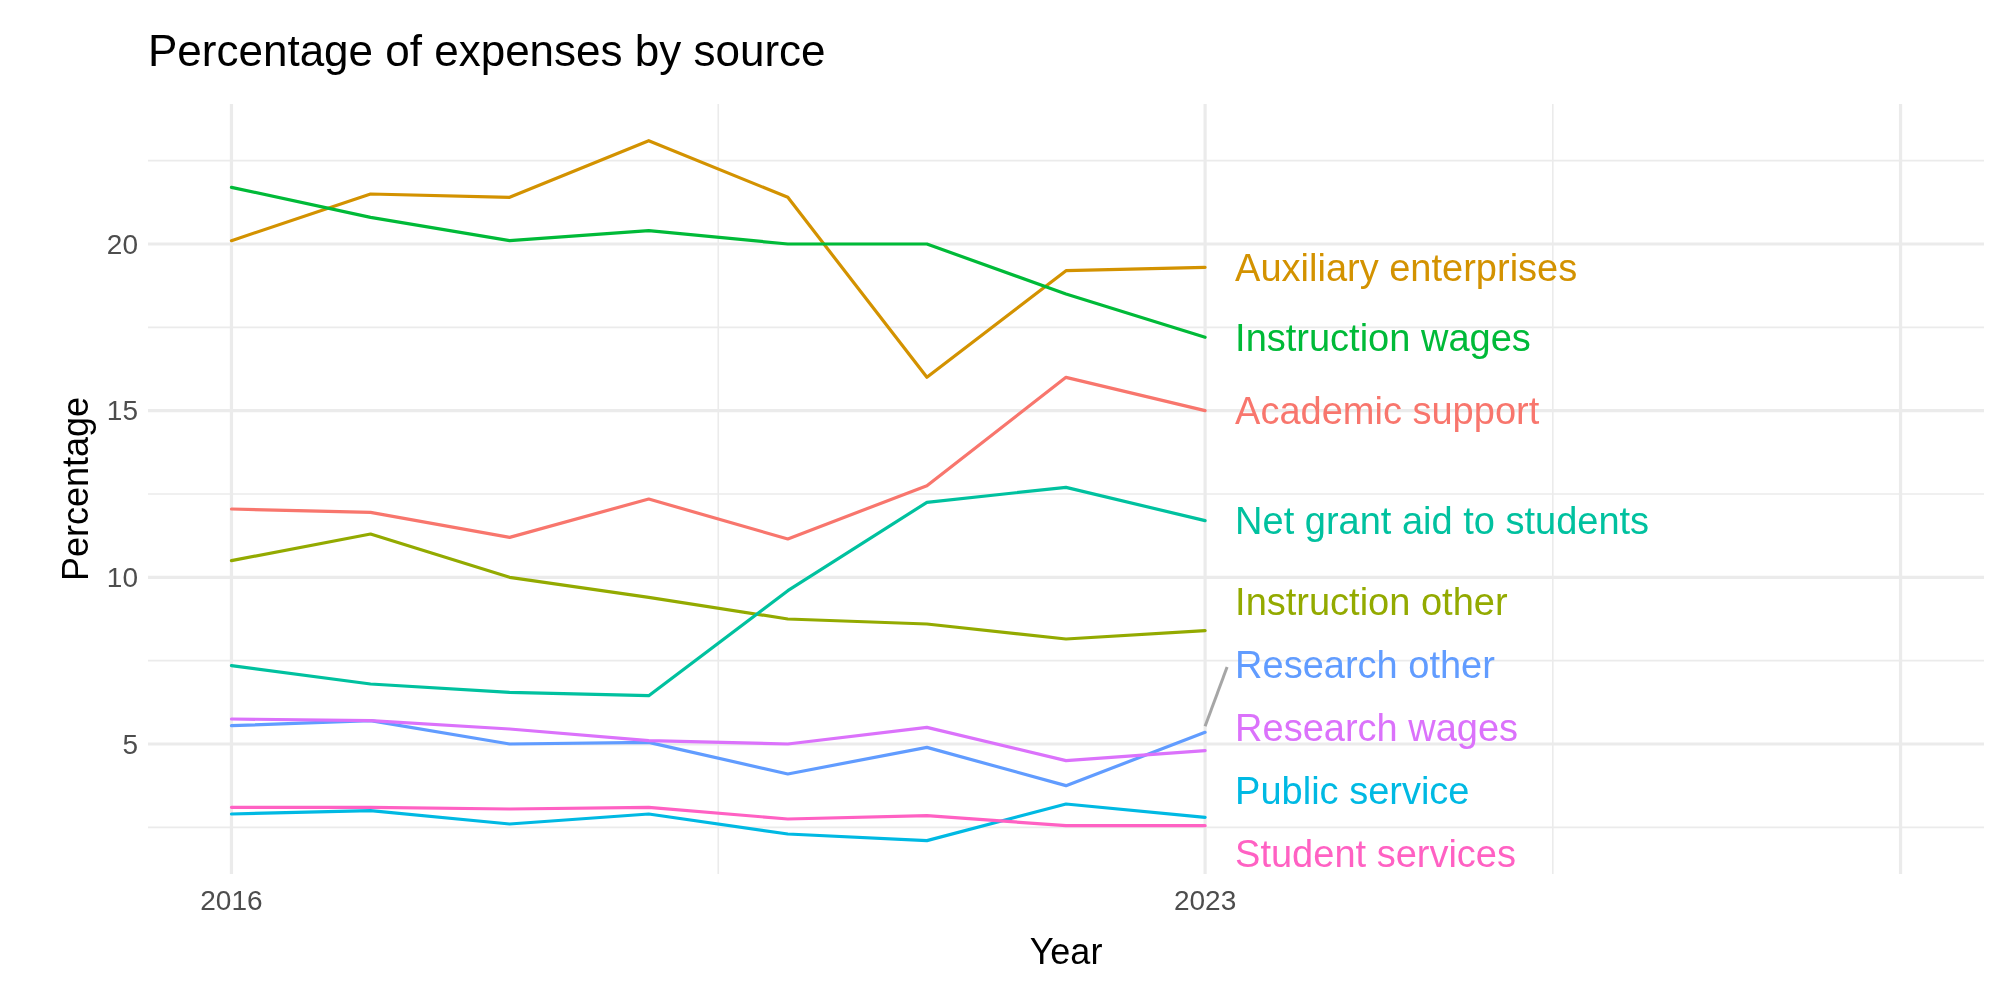  I want to click on y-axis-title: Percentage, so click(75, 489).